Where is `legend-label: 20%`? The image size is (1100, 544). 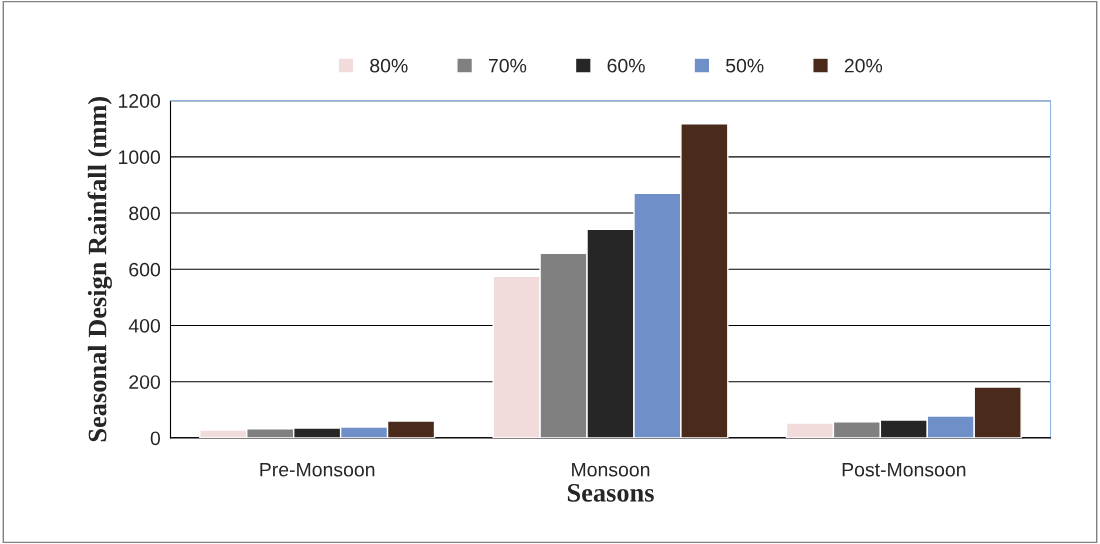
legend-label: 20% is located at coordinates (863, 65).